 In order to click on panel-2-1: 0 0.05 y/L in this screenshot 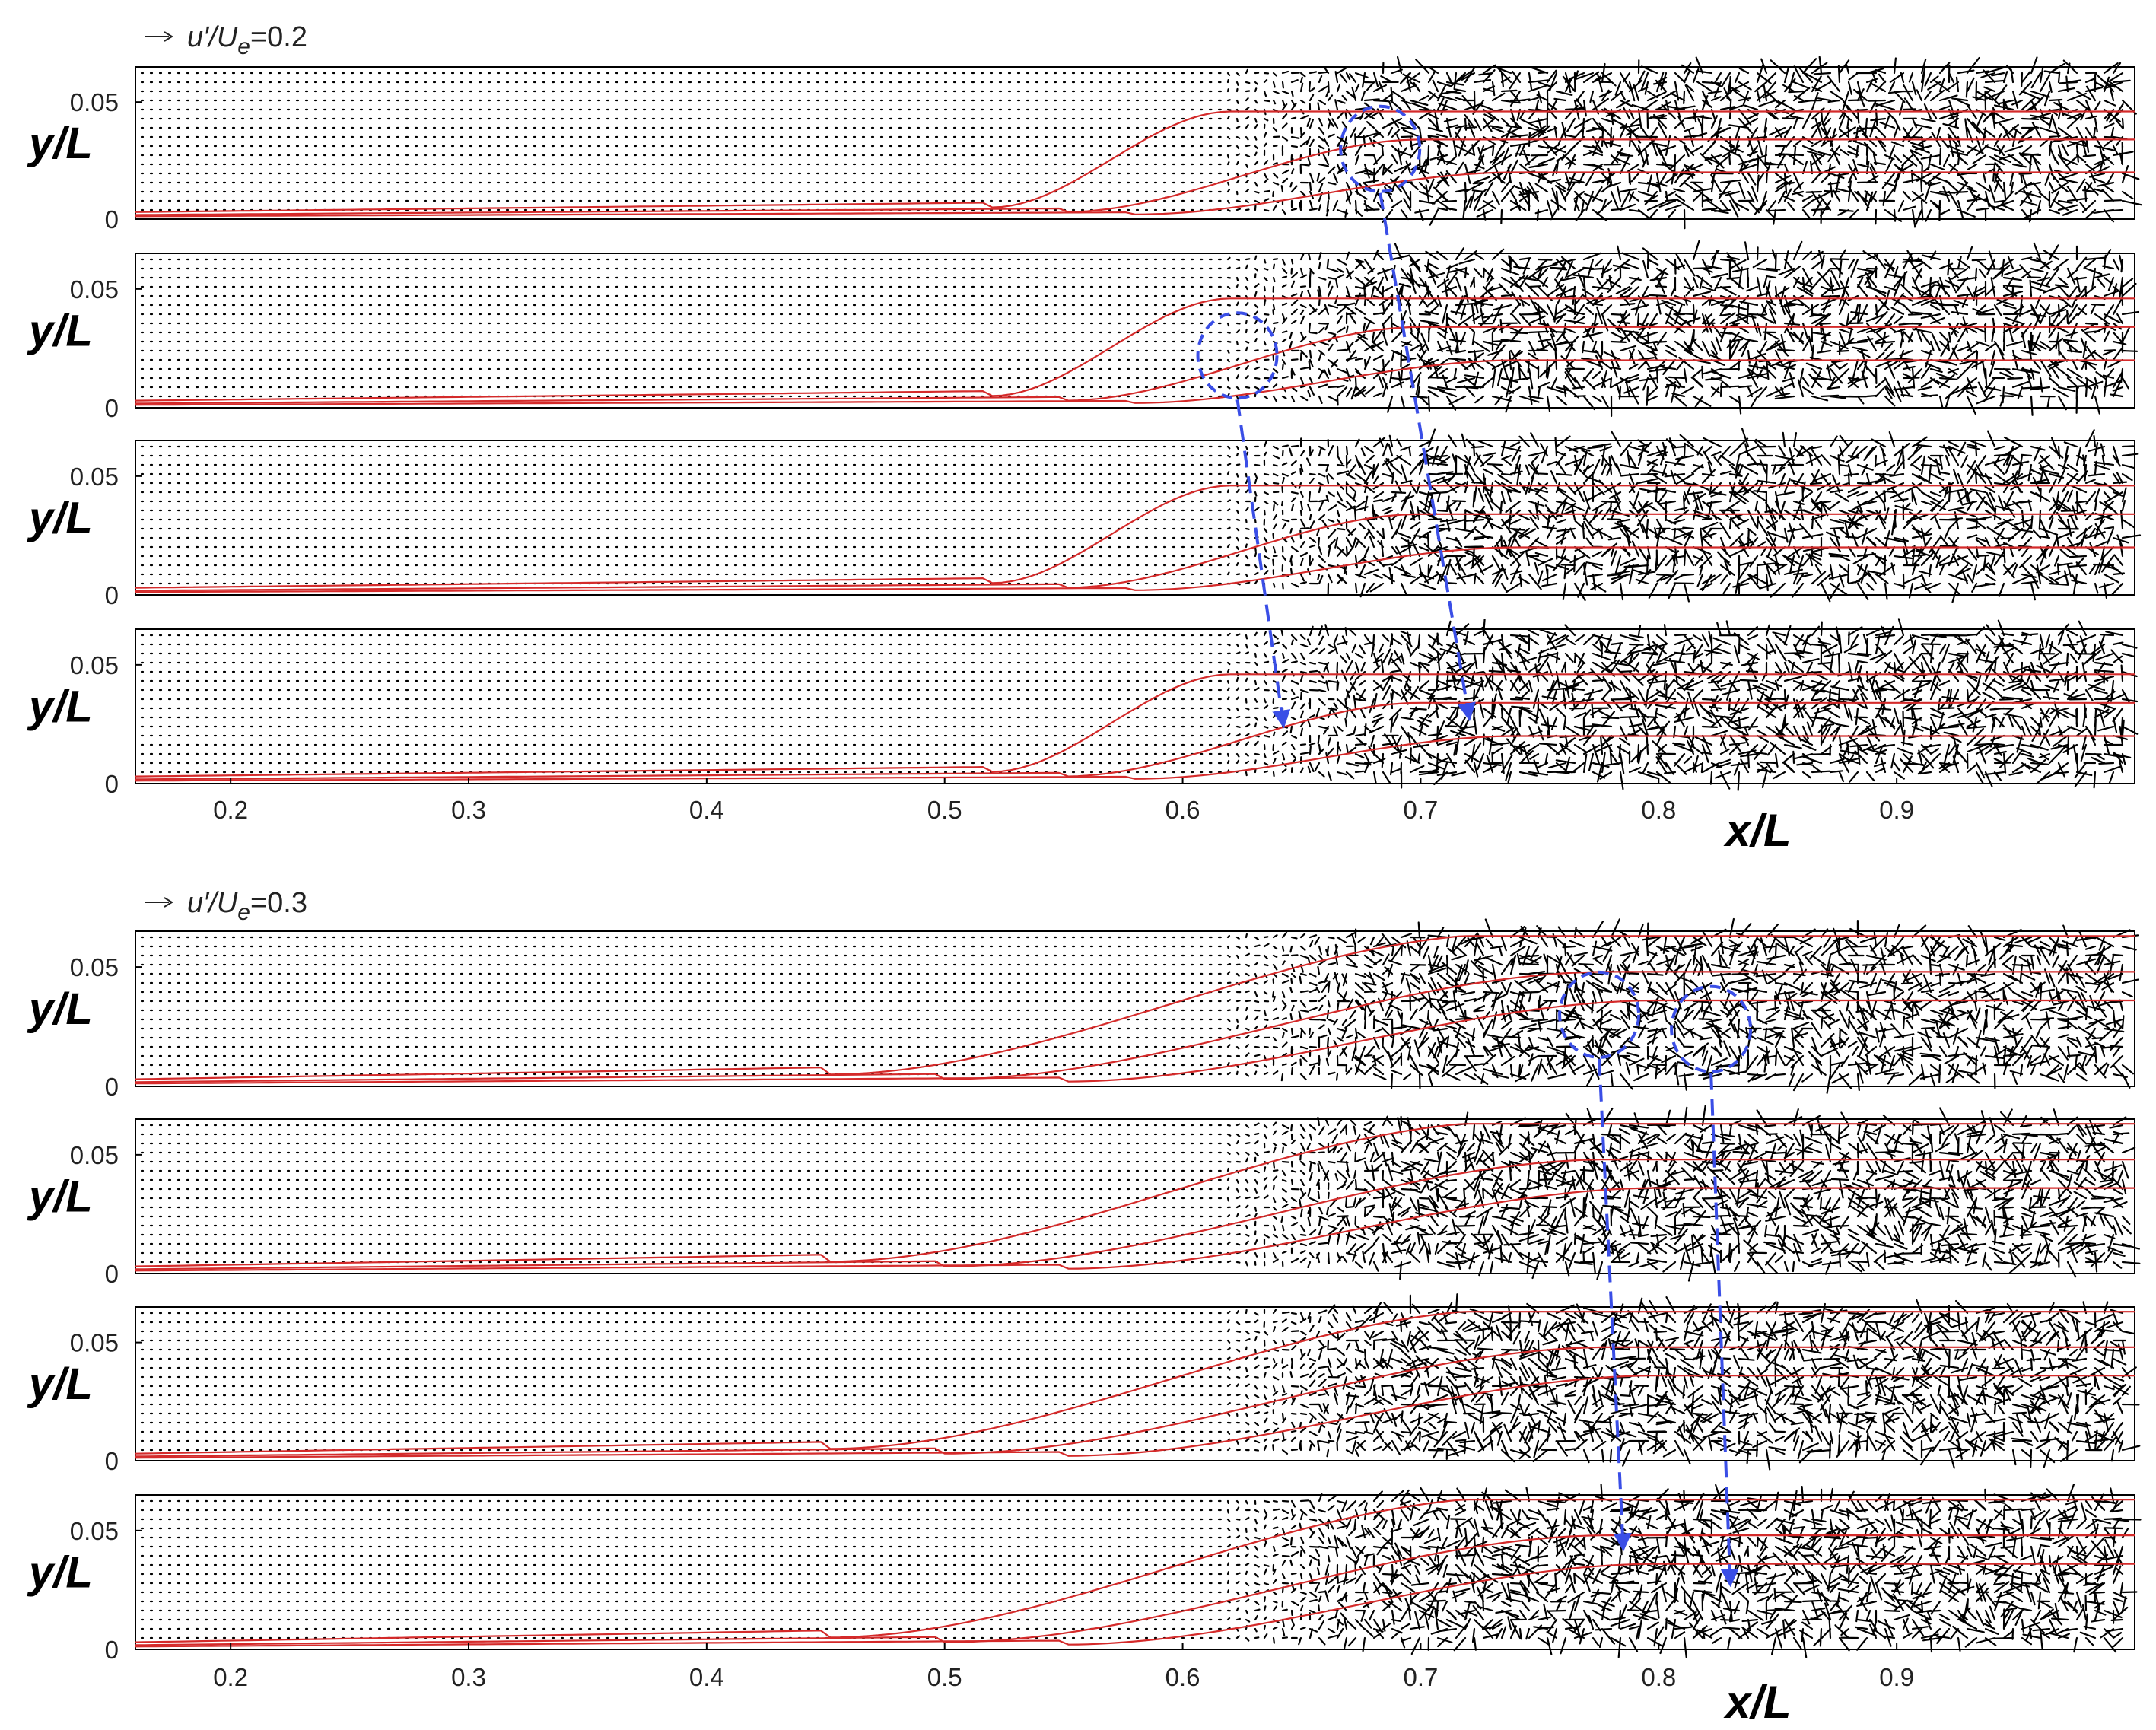, I will do `click(1083, 1009)`.